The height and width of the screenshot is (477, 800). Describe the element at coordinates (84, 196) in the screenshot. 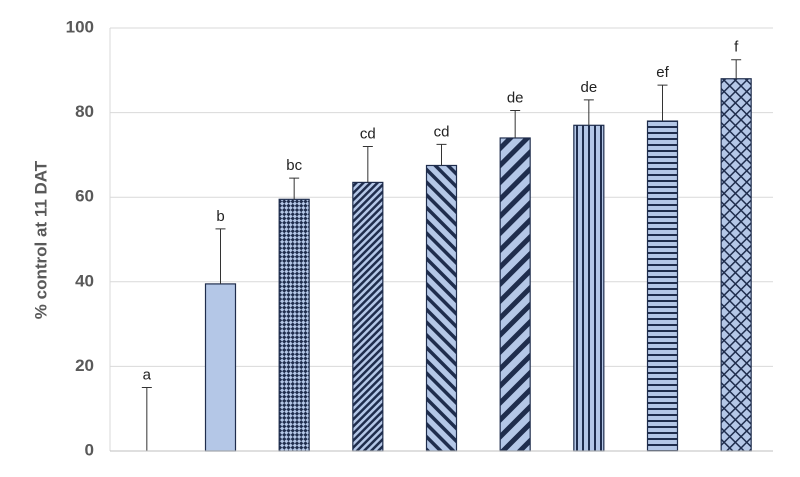

I see `y-tick-label: 60` at that location.